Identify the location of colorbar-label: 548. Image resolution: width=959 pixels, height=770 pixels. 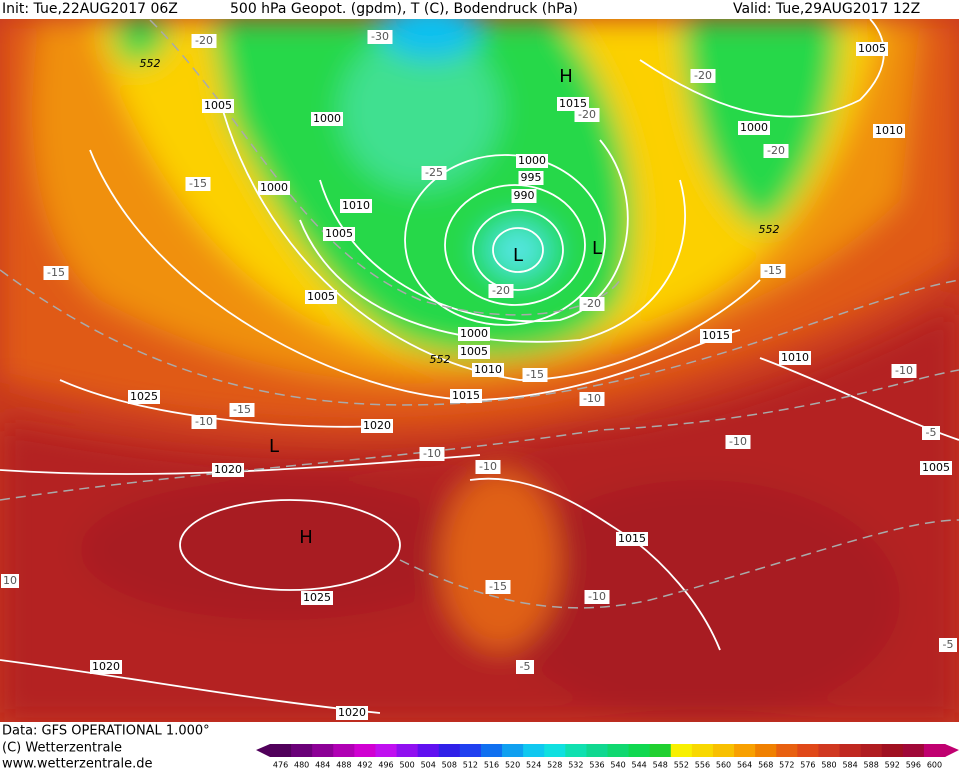
(660, 765).